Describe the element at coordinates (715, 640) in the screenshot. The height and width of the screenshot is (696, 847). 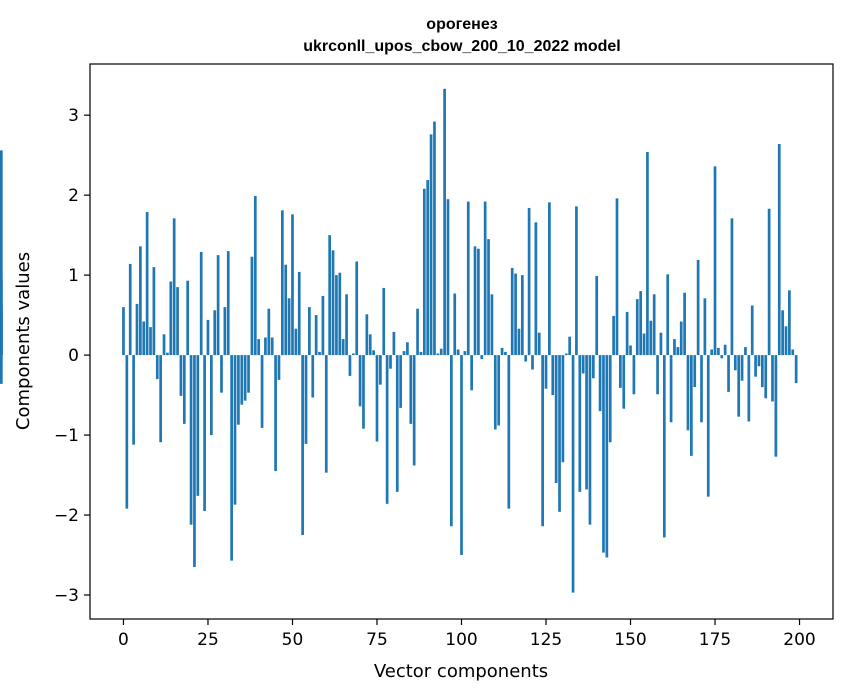
I see `x-tick-label: 175` at that location.